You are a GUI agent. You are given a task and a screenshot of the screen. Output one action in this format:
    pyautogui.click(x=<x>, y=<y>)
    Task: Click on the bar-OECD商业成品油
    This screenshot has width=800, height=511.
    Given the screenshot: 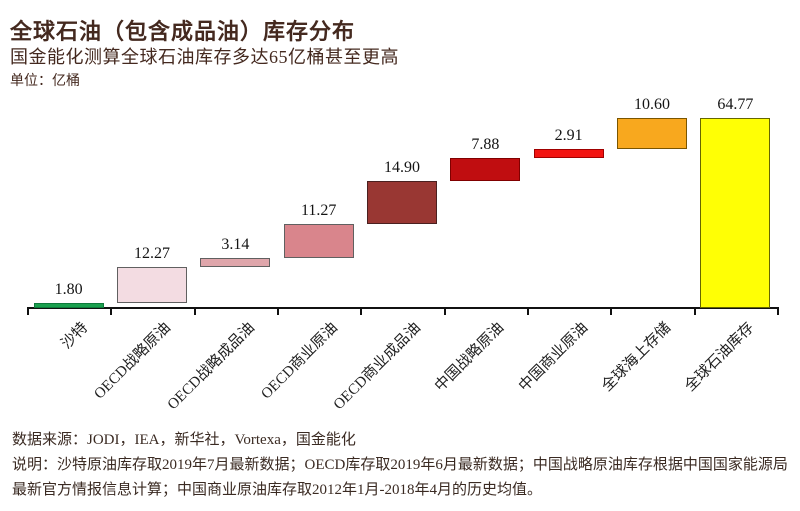 What is the action you would take?
    pyautogui.click(x=402, y=202)
    